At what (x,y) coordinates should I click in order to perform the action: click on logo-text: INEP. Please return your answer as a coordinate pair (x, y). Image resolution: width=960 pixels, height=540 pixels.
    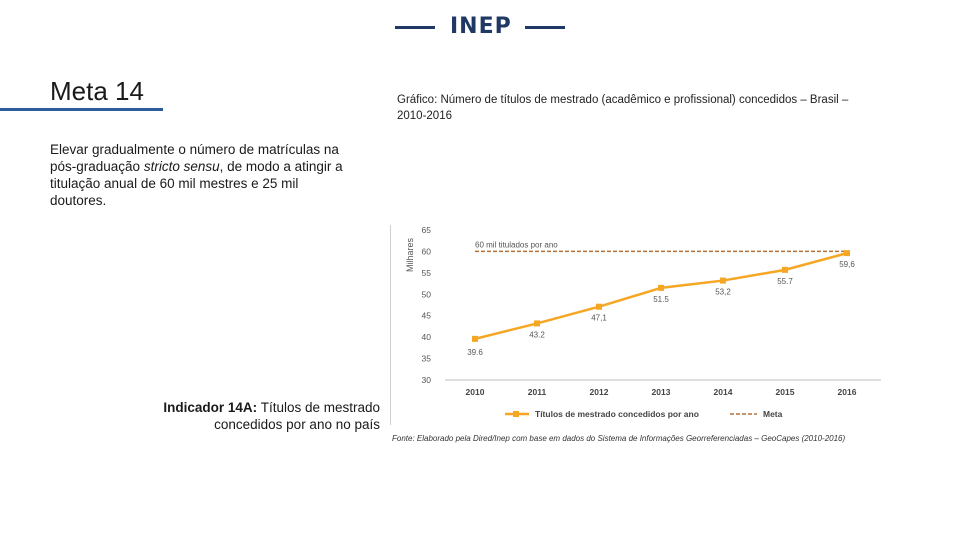
    Looking at the image, I should click on (481, 26).